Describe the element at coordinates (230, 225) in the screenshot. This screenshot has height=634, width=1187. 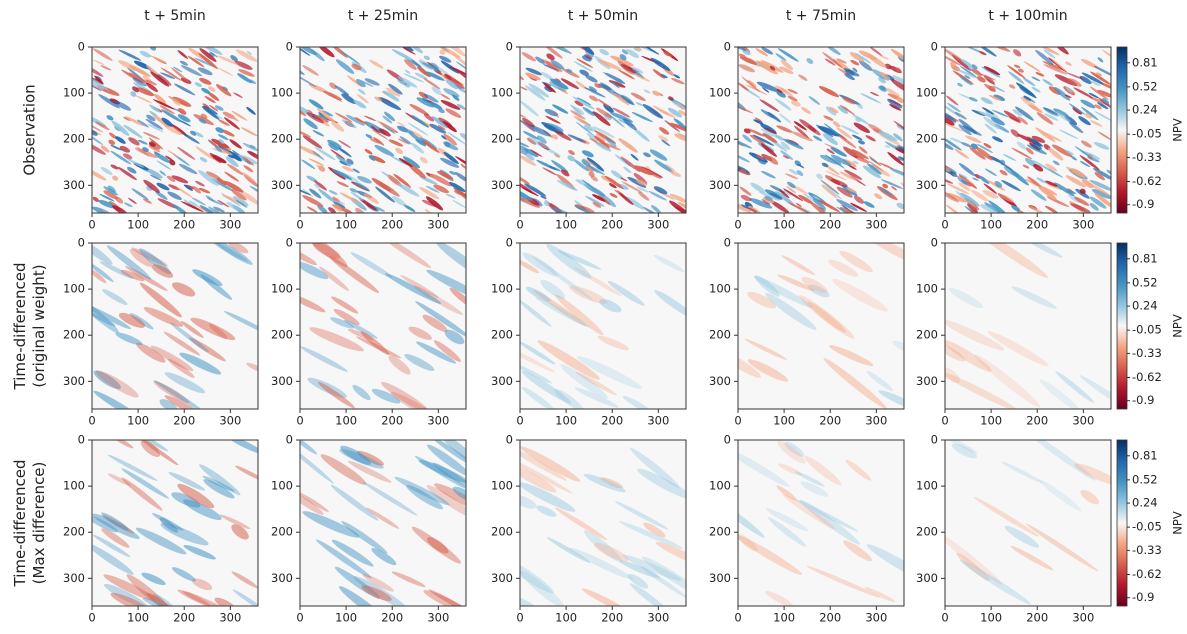
I see `x-tick-label: 300` at that location.